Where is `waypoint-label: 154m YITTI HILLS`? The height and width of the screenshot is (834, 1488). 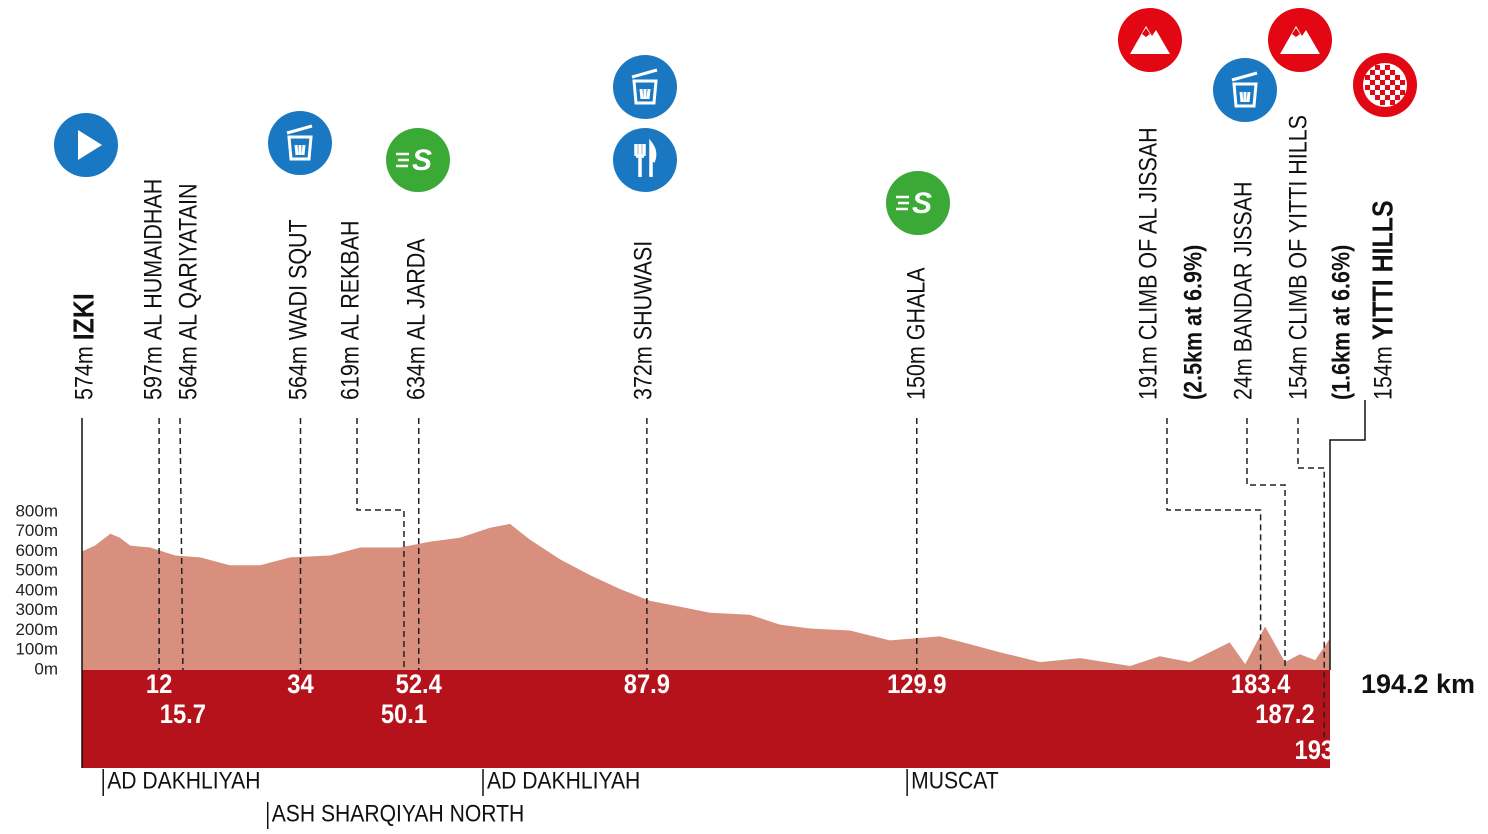 waypoint-label: 154m YITTI HILLS is located at coordinates (1383, 300).